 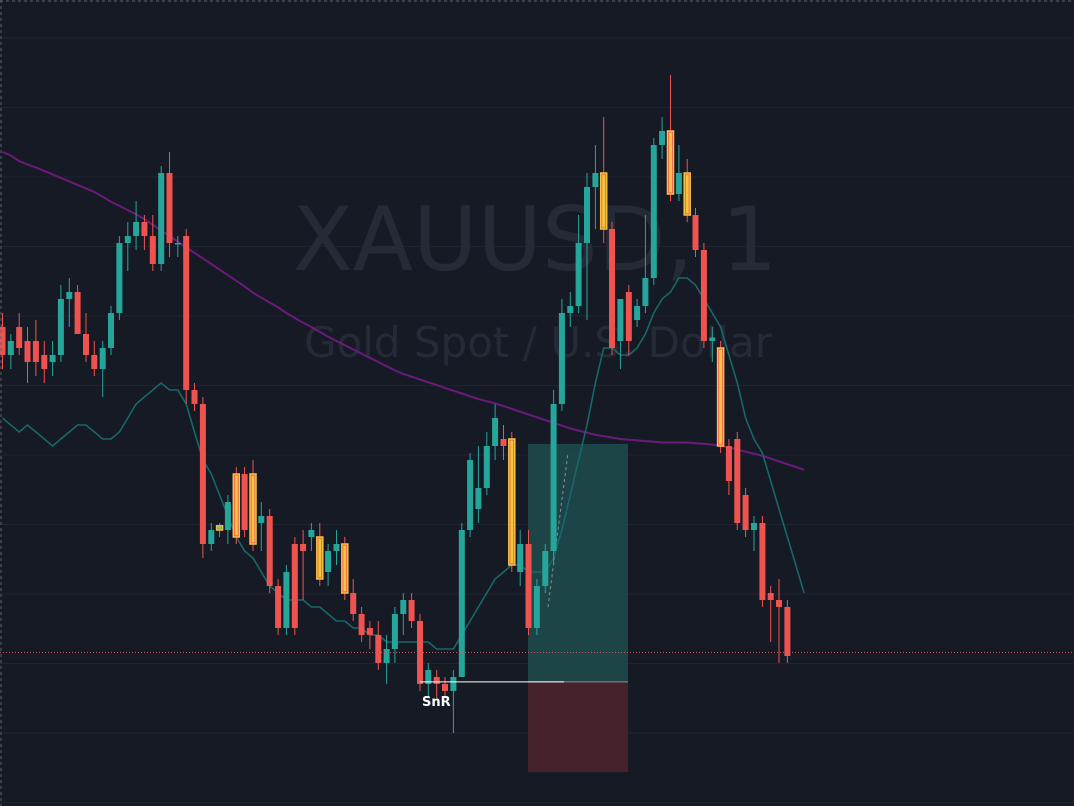 What do you see at coordinates (538, 342) in the screenshot?
I see `watermark-description: Gold Spot / U.S. Dollar` at bounding box center [538, 342].